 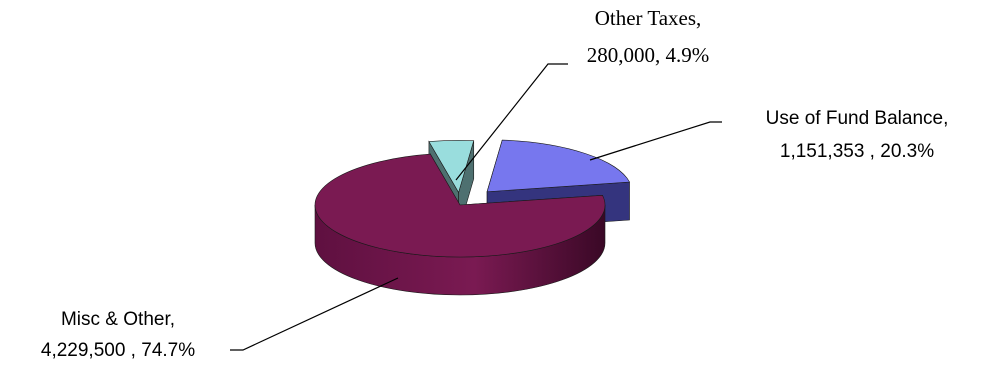 I want to click on label-use-of-fund-balance-value: 1,151,353, so click(x=822, y=151).